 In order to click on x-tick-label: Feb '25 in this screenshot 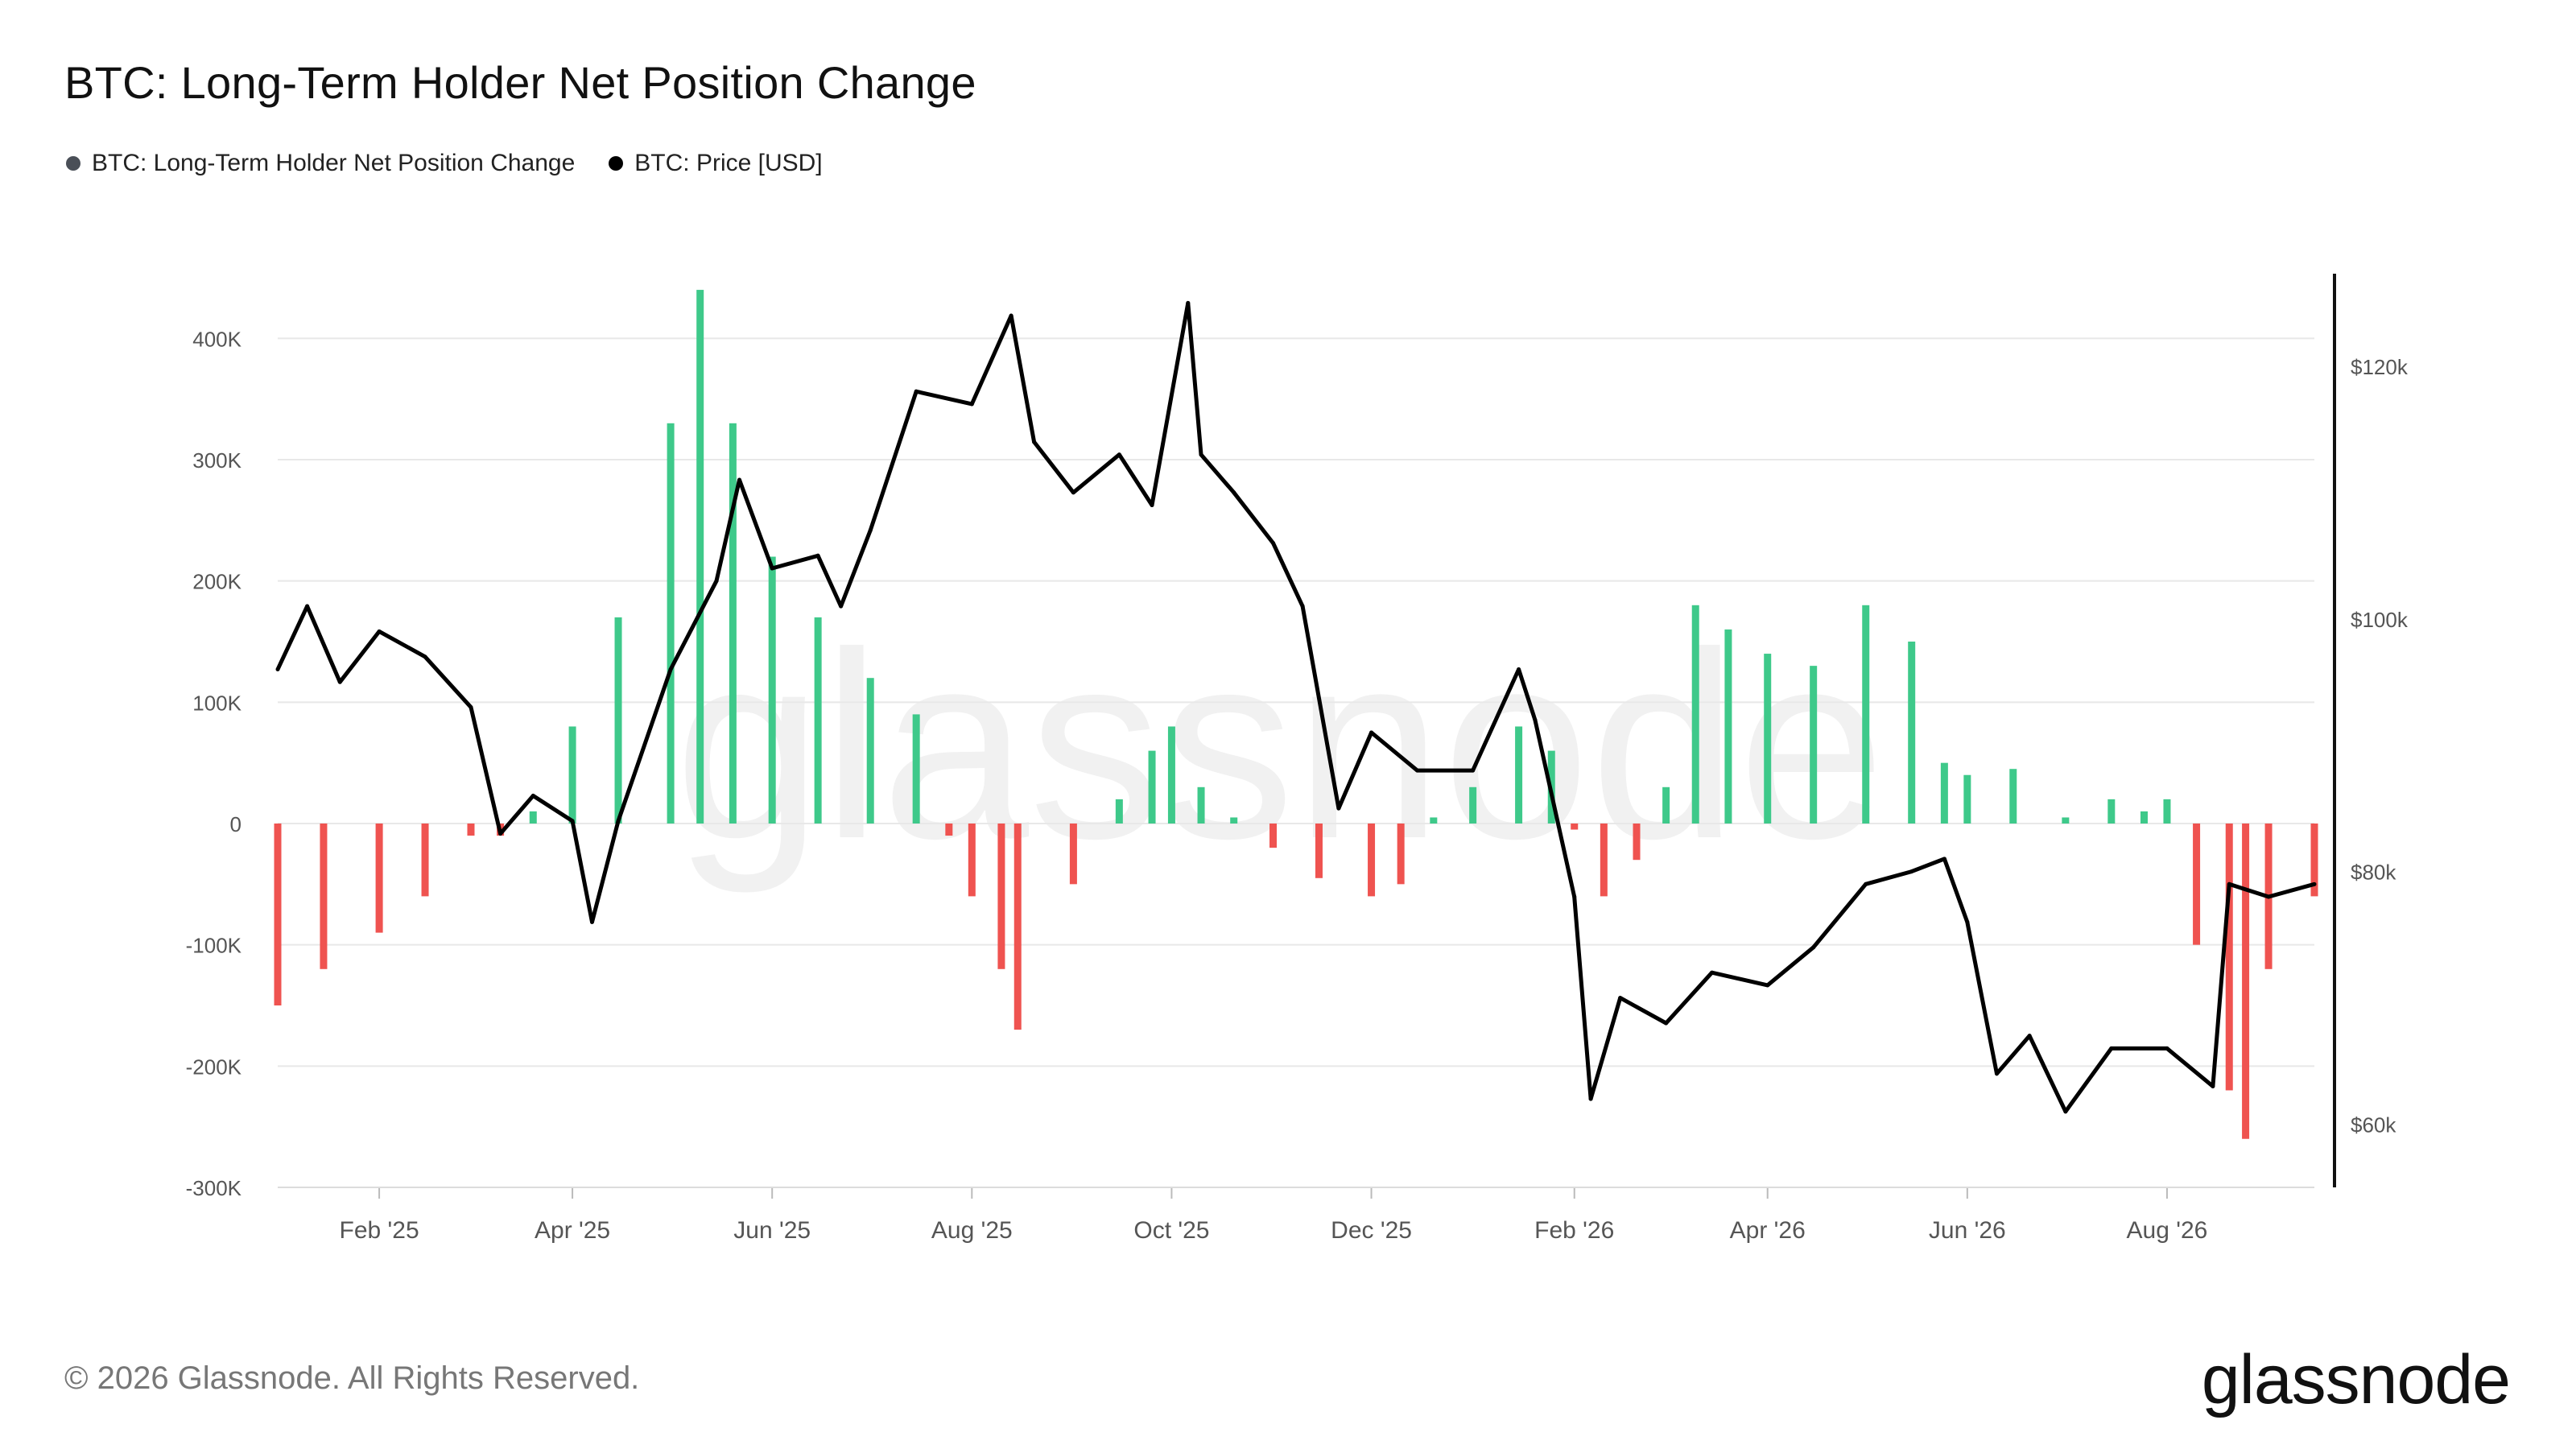, I will do `click(379, 1230)`.